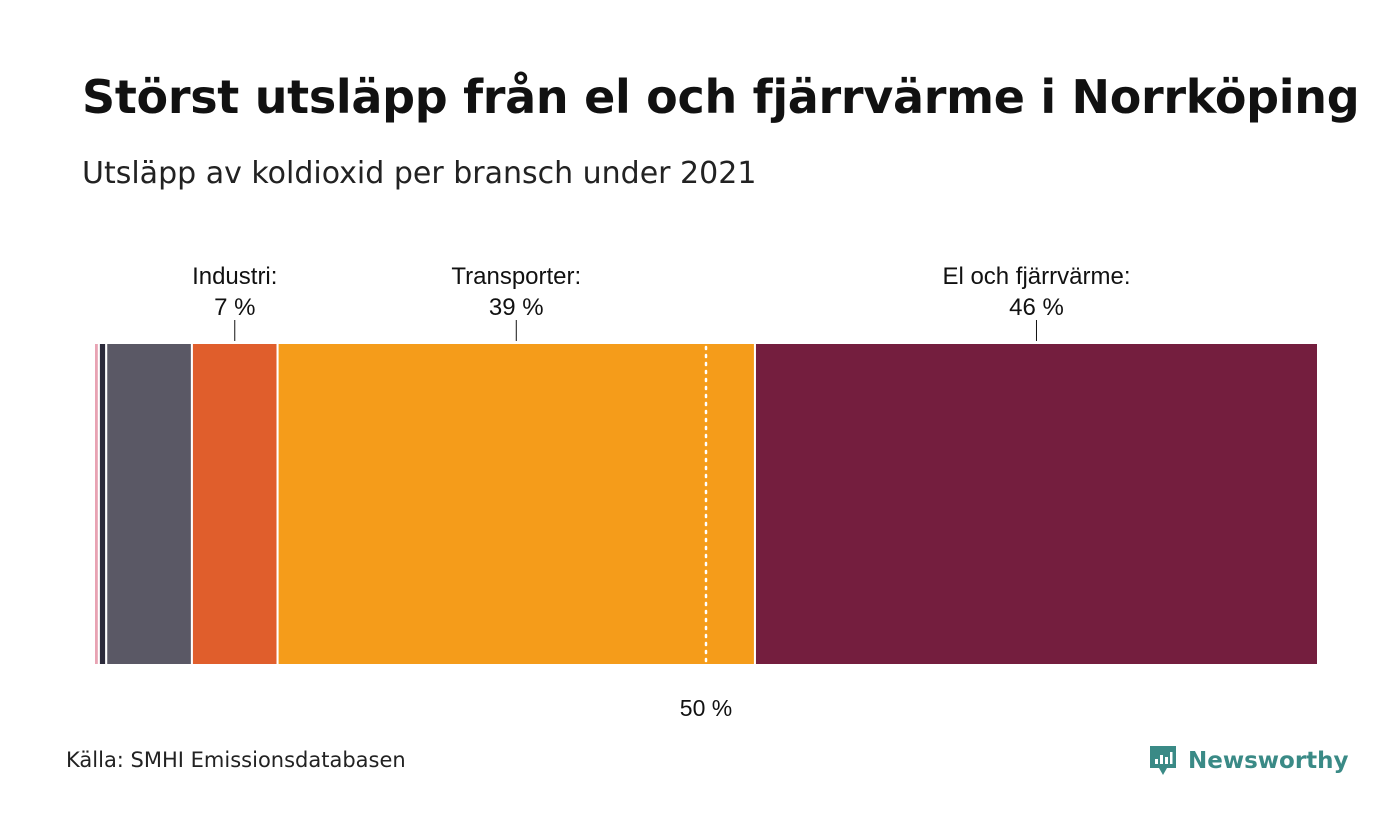 The width and height of the screenshot is (1400, 840). What do you see at coordinates (234, 276) in the screenshot?
I see `segment-label-industri: Industri:` at bounding box center [234, 276].